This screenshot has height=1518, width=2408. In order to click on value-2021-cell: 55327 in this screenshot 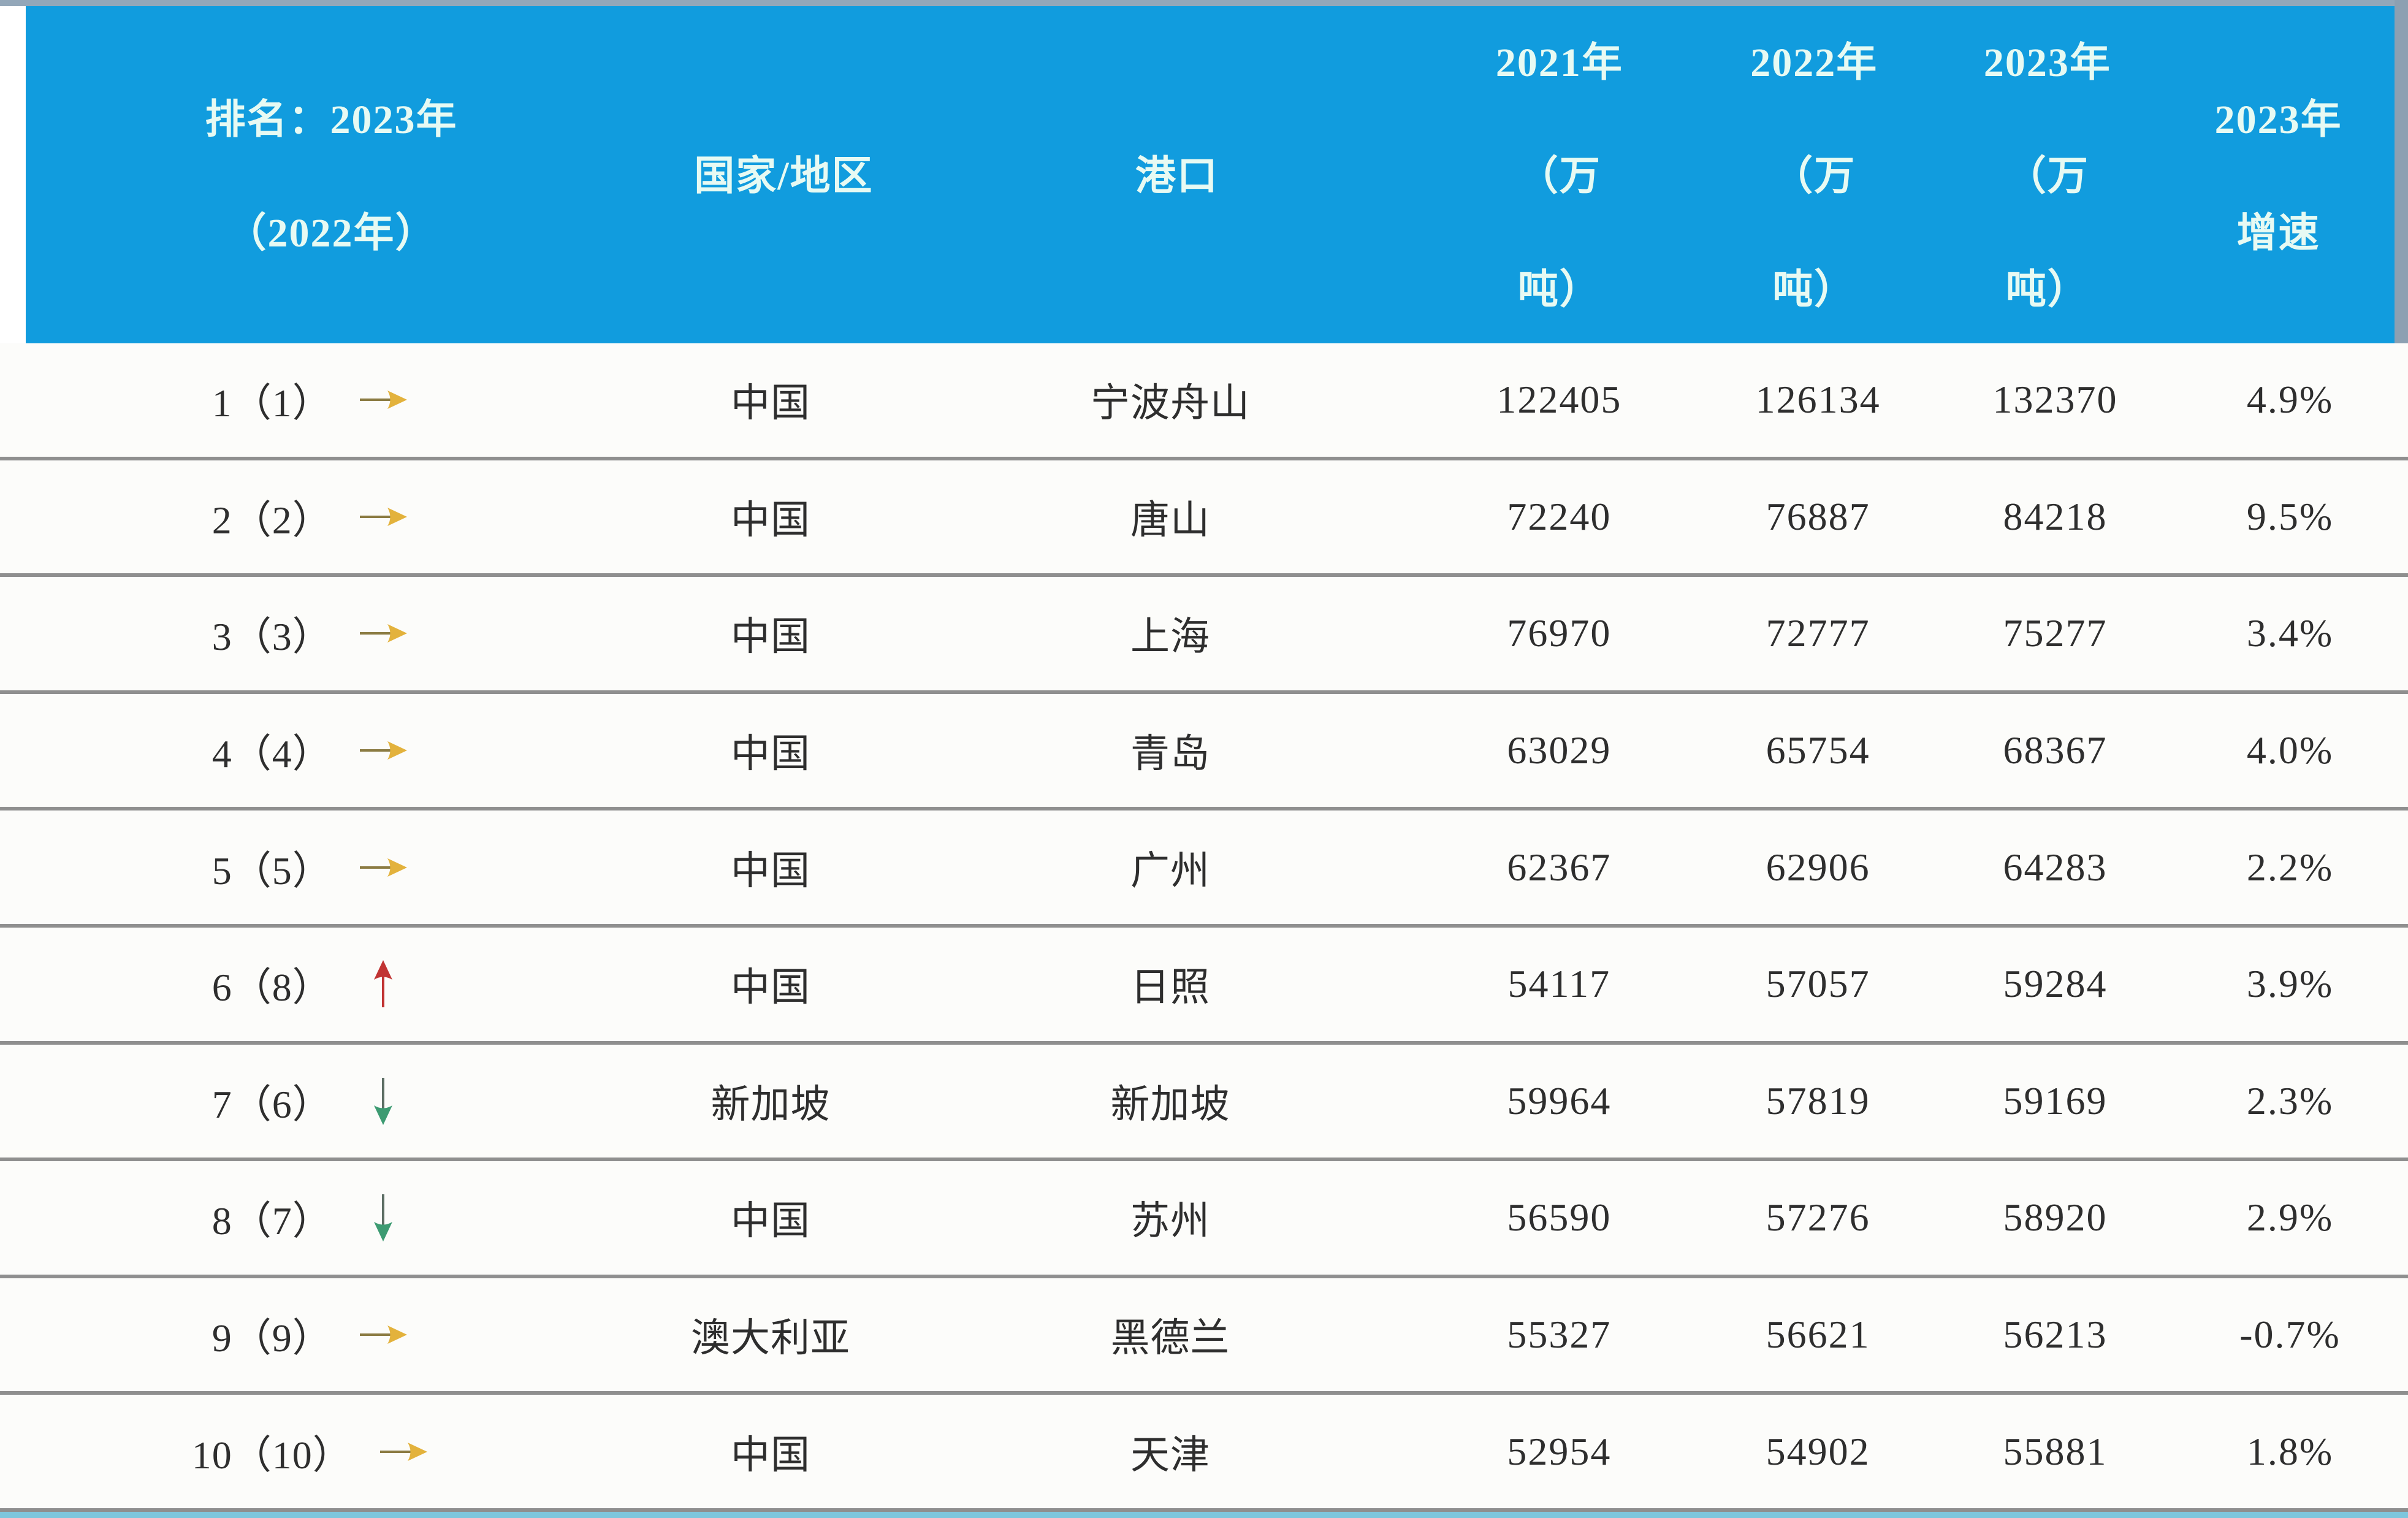, I will do `click(1559, 1335)`.